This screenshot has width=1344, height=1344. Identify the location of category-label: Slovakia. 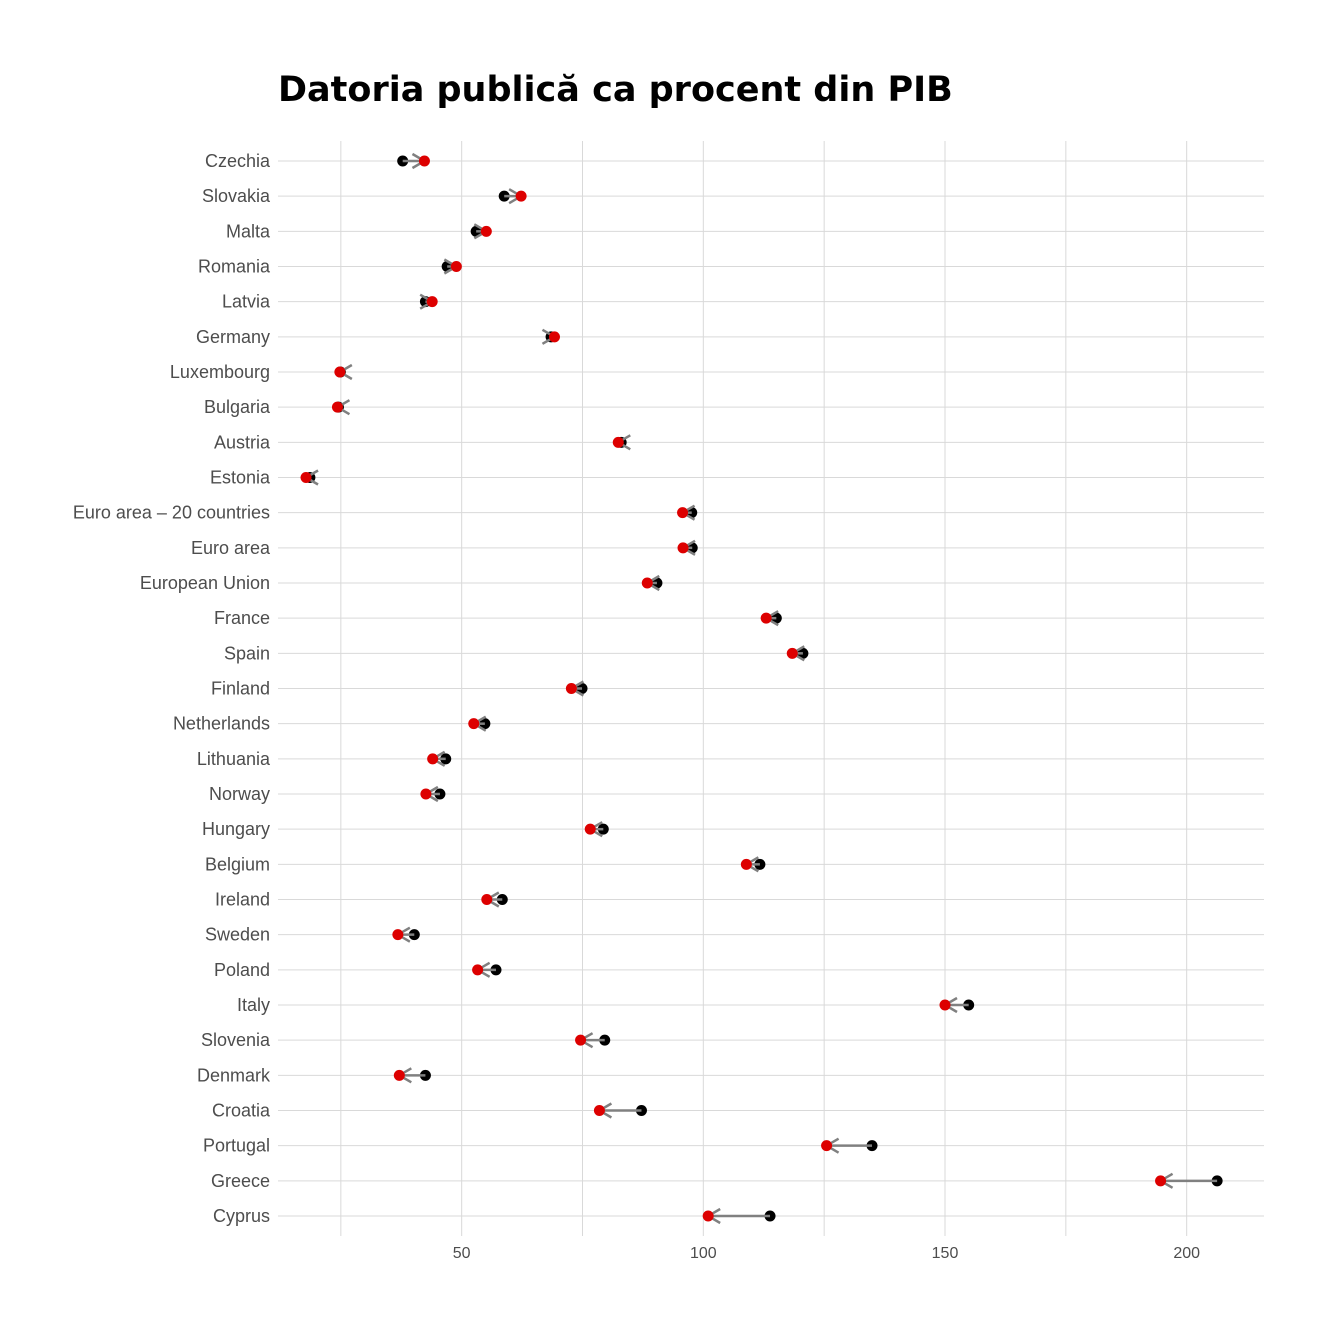
(236, 196).